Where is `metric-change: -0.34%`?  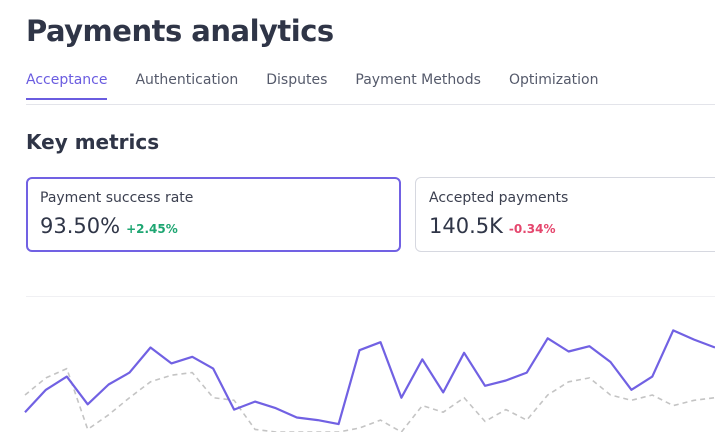 metric-change: -0.34% is located at coordinates (532, 229).